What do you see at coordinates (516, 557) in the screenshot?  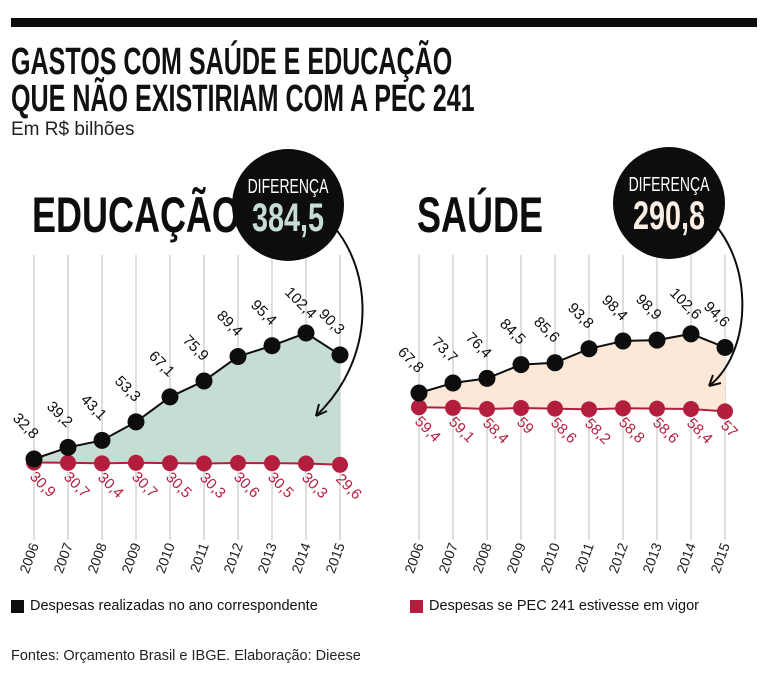 I see `x-tick-label: 2009` at bounding box center [516, 557].